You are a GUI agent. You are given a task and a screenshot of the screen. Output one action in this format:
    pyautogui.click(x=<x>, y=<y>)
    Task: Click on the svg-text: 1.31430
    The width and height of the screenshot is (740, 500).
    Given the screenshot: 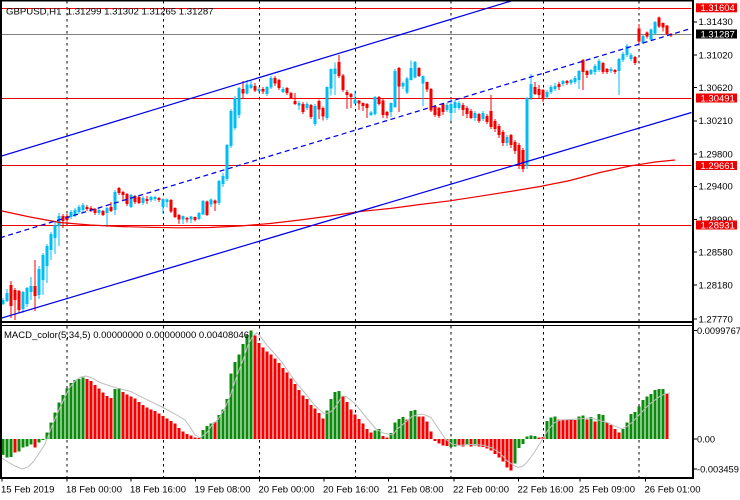 What is the action you would take?
    pyautogui.click(x=716, y=22)
    